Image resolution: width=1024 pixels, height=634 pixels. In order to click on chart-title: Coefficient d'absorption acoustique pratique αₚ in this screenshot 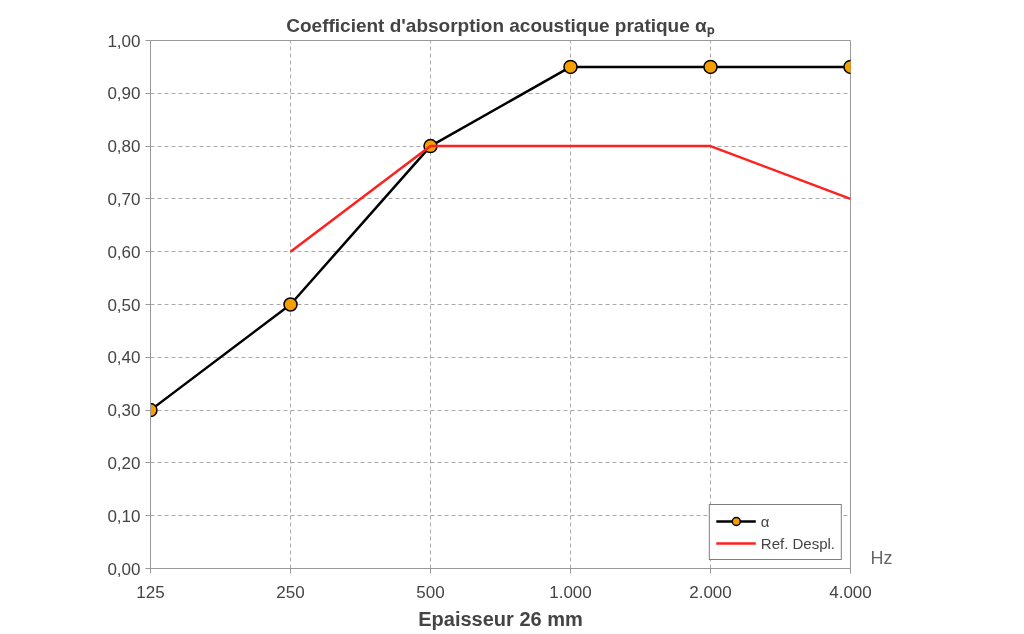, I will do `click(500, 25)`.